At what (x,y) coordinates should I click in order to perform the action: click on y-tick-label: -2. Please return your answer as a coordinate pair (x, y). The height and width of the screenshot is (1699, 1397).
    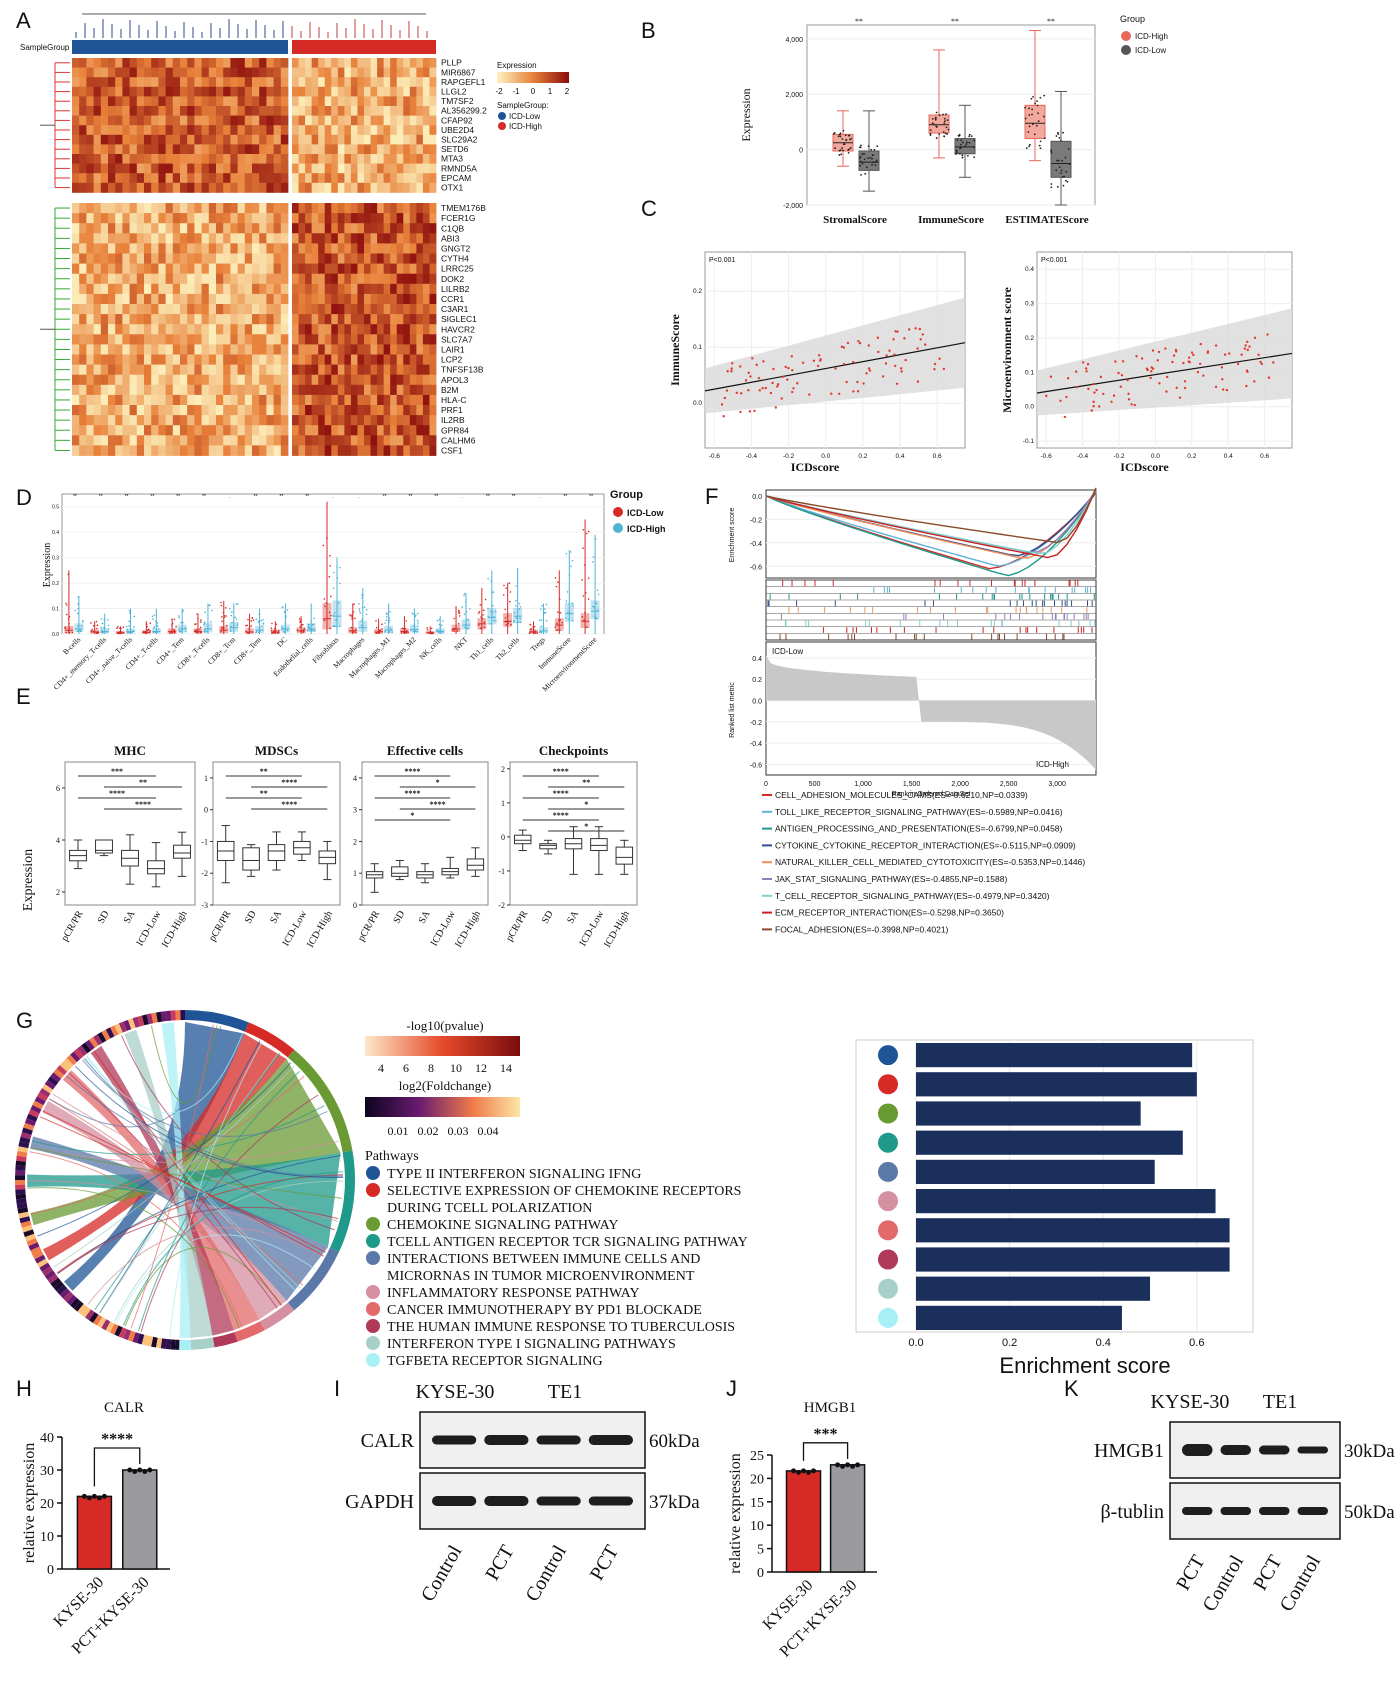
    Looking at the image, I should click on (204, 873).